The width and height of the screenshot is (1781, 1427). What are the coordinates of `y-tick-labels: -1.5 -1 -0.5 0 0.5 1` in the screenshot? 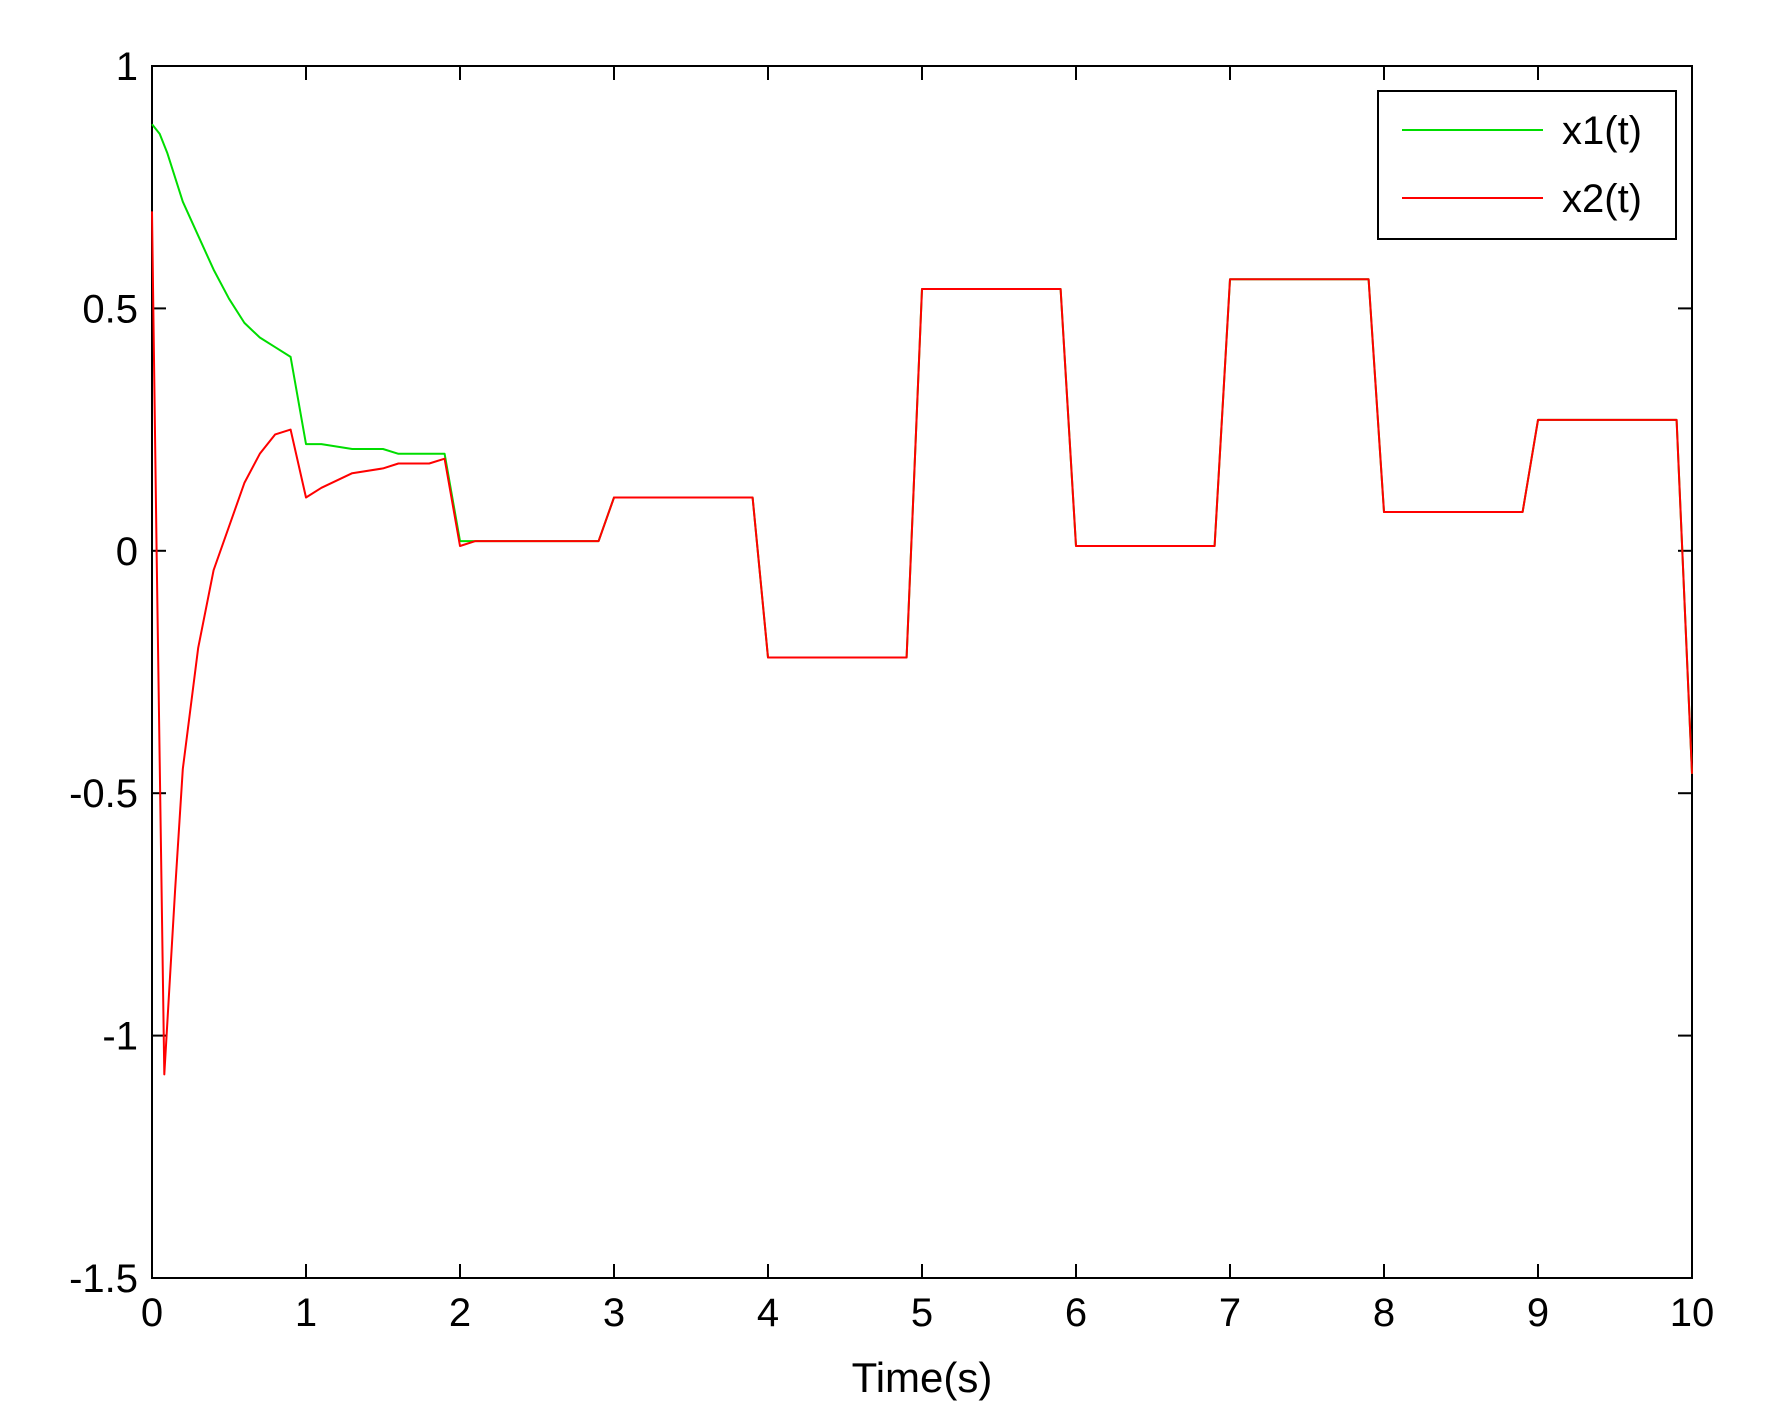 It's located at (103, 673).